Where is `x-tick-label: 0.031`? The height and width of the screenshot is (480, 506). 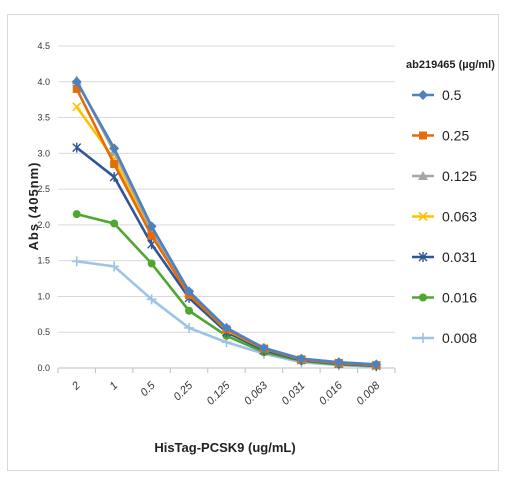 x-tick-label: 0.031 is located at coordinates (294, 394).